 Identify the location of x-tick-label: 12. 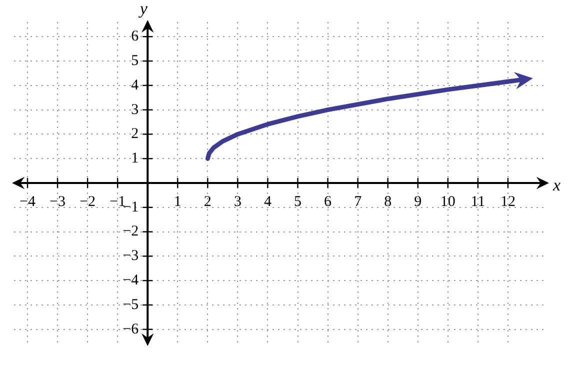
(508, 202).